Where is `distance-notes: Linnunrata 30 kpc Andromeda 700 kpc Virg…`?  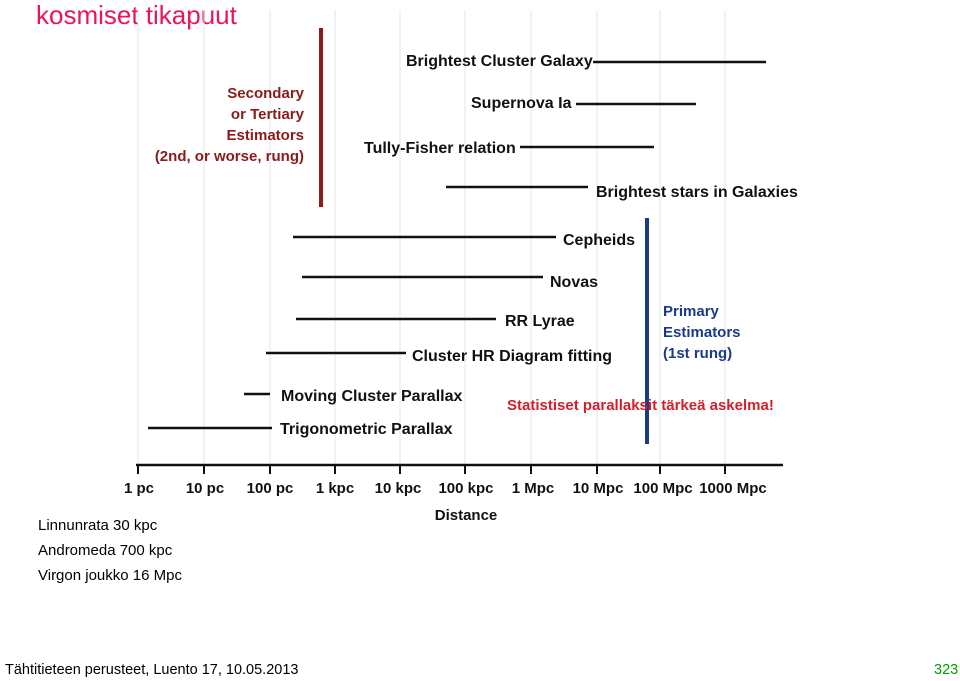 distance-notes: Linnunrata 30 kpc Andromeda 700 kpc Virg… is located at coordinates (110, 550).